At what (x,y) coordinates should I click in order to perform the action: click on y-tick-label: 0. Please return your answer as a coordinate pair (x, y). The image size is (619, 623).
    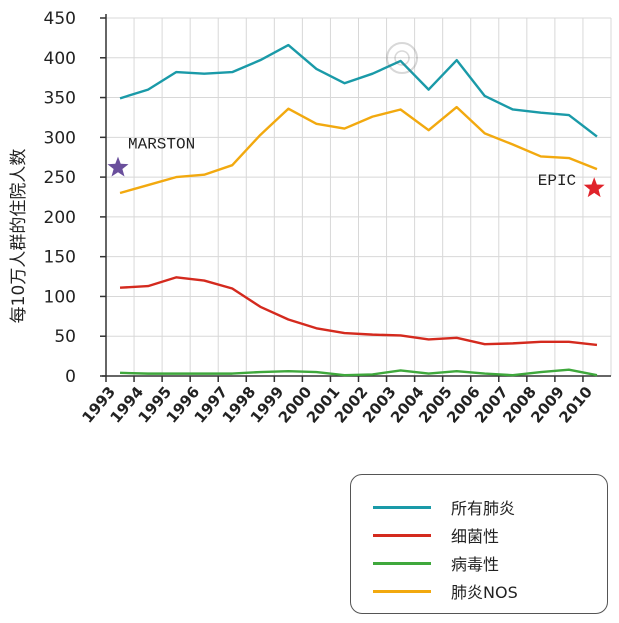
    Looking at the image, I should click on (70, 377).